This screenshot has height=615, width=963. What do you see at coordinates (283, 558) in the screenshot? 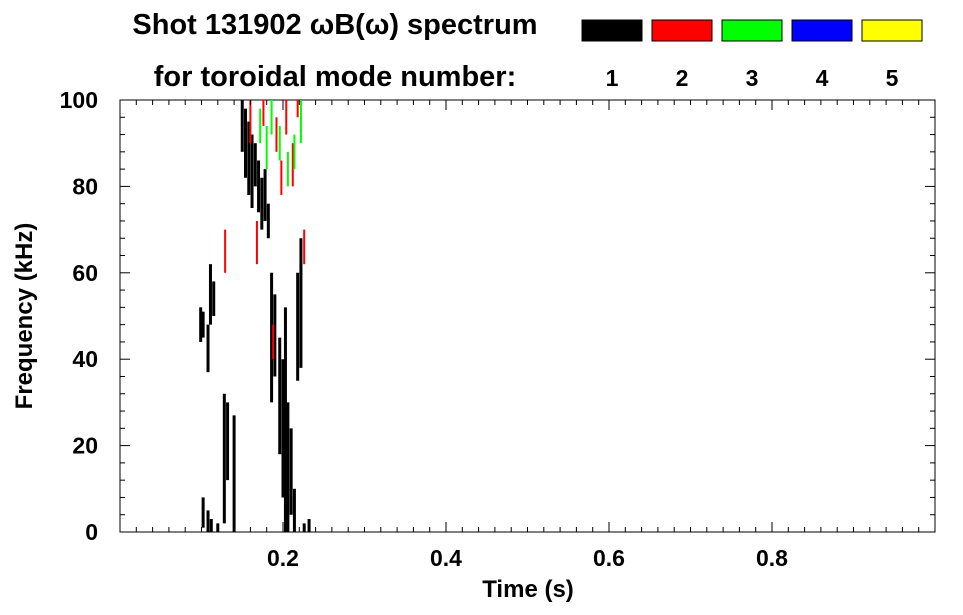
I see `x-tick-label: 0.2` at bounding box center [283, 558].